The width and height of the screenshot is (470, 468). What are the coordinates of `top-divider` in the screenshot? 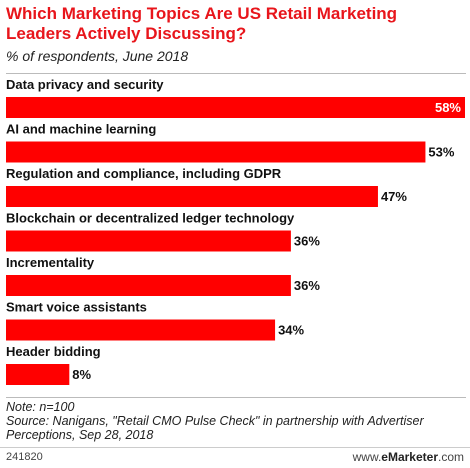 It's located at (236, 73).